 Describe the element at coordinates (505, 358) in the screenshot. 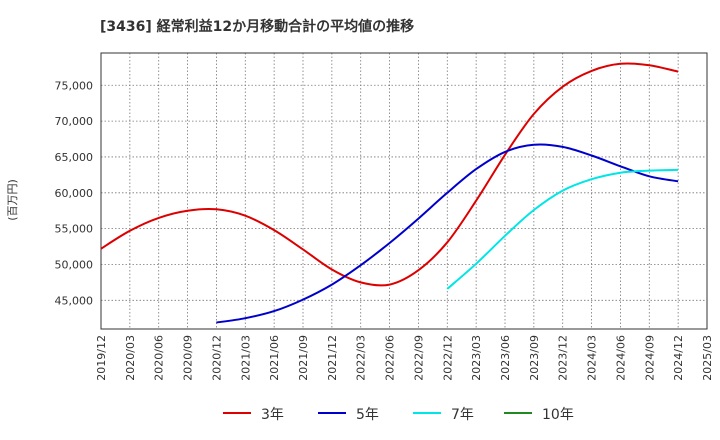

I see `x-tick-label: 2023/06` at that location.